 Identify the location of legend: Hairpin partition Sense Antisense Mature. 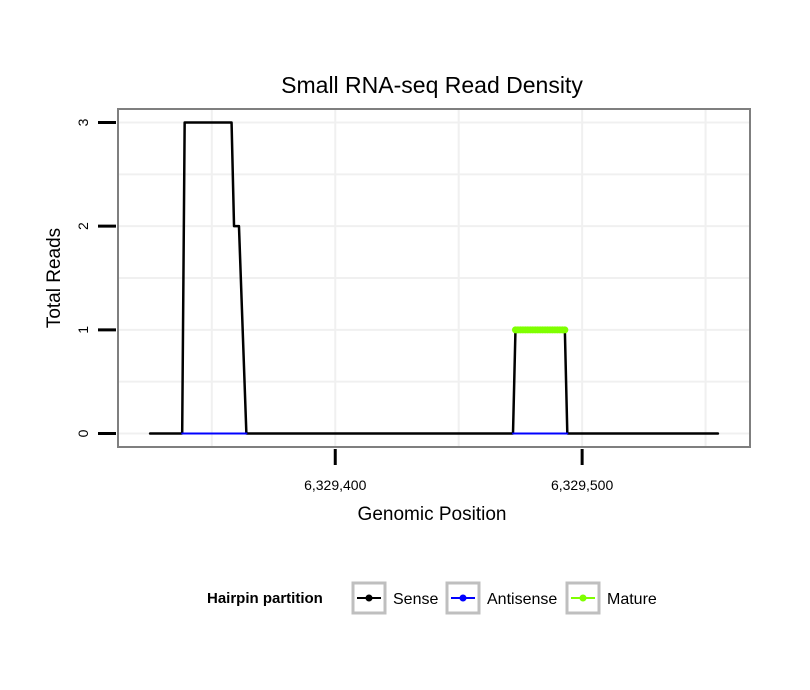
(432, 598).